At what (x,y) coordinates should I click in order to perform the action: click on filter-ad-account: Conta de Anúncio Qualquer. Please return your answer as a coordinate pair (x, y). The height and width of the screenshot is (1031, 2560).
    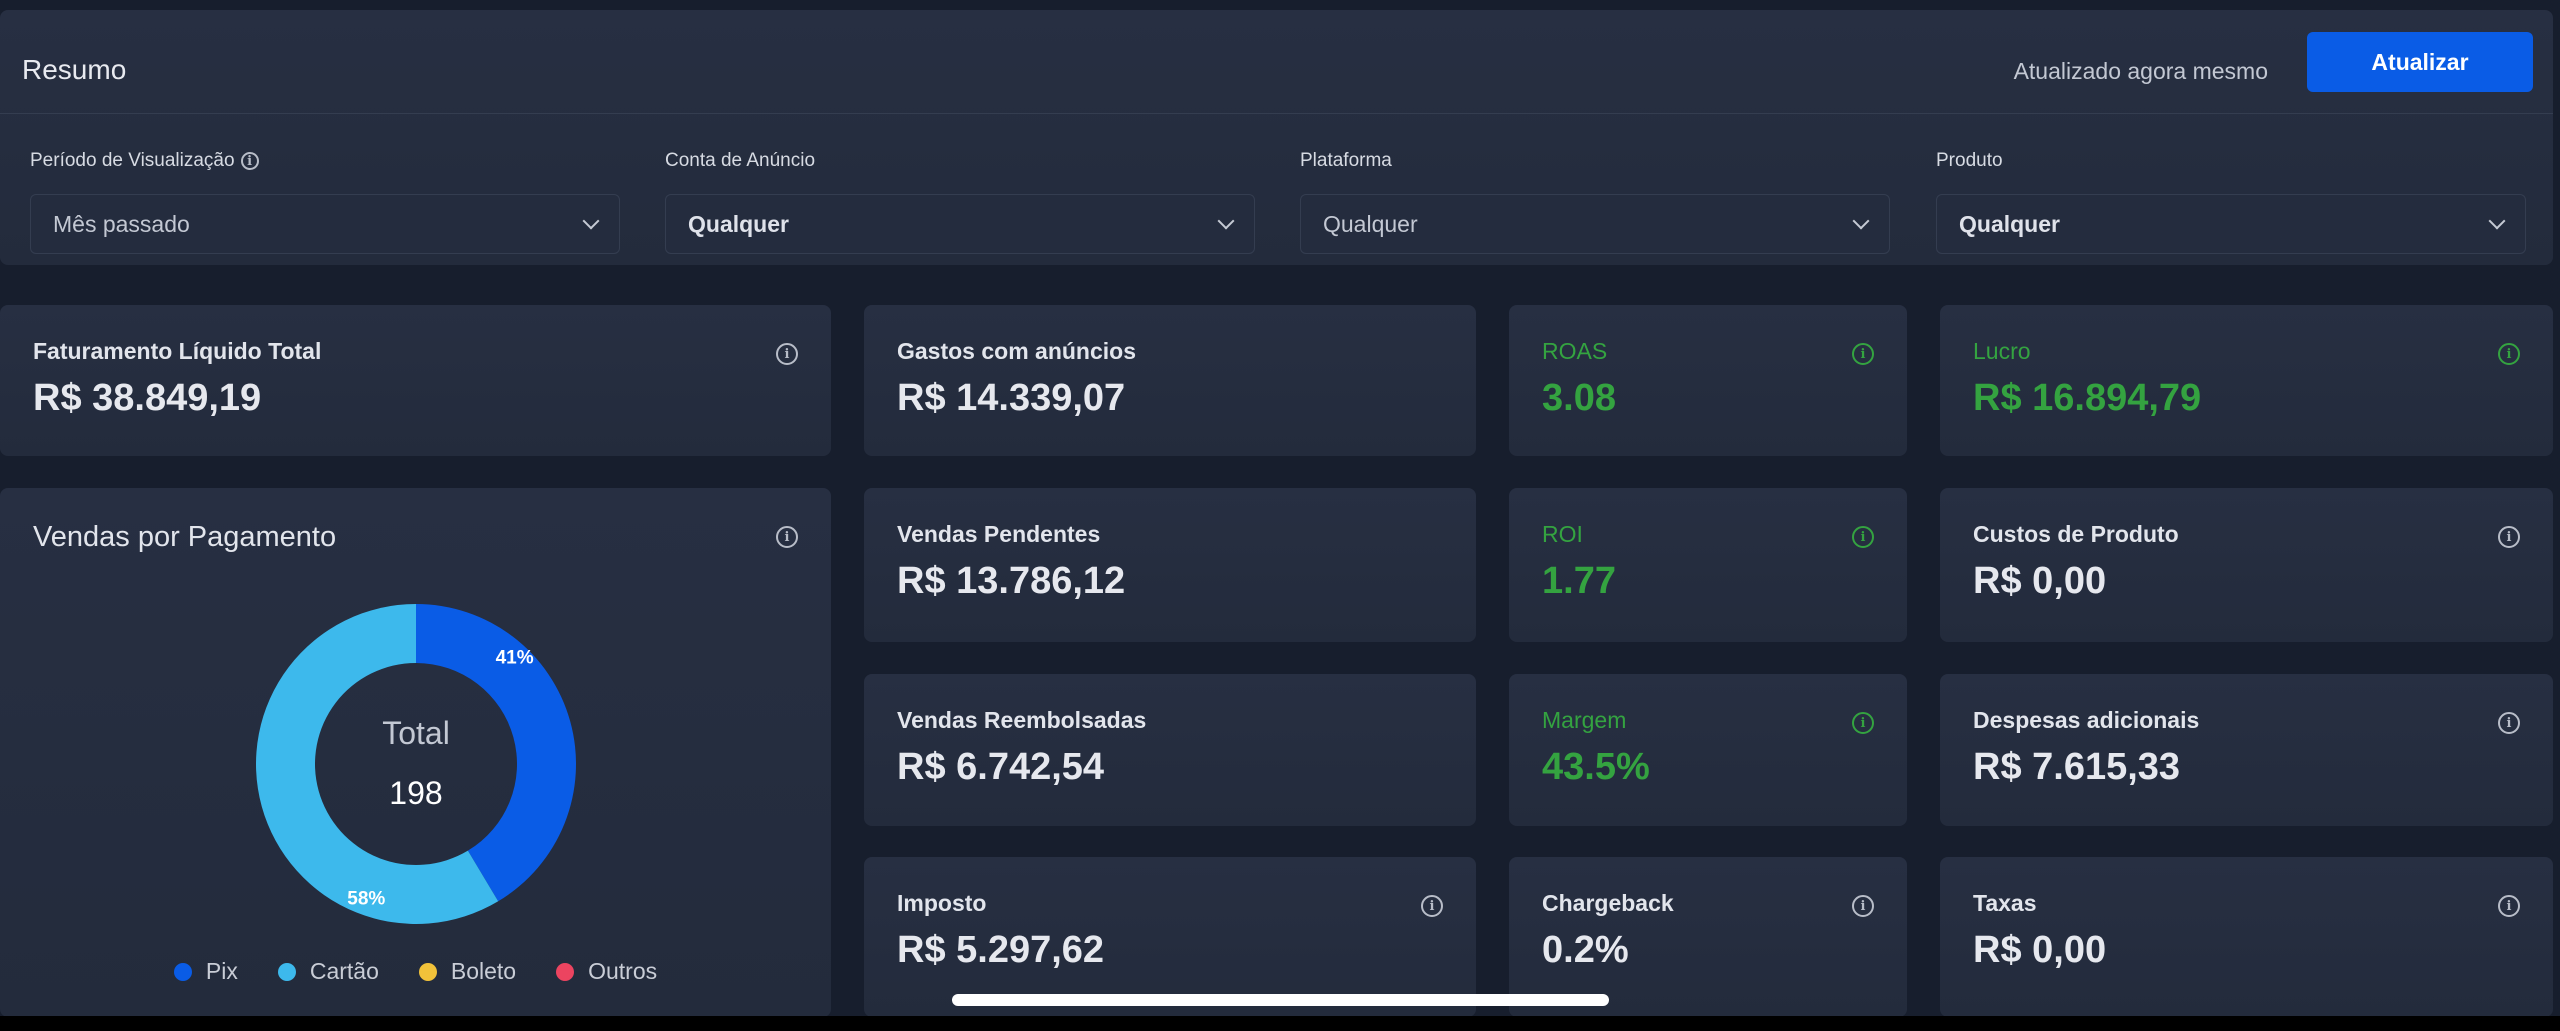
    Looking at the image, I should click on (960, 201).